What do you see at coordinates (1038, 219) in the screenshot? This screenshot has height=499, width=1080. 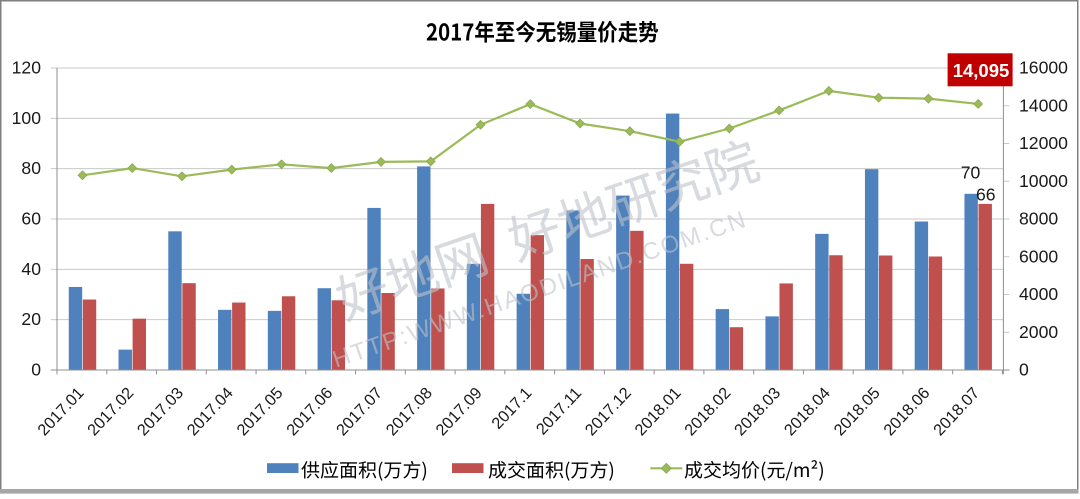 I see `svg-text: 8000` at bounding box center [1038, 219].